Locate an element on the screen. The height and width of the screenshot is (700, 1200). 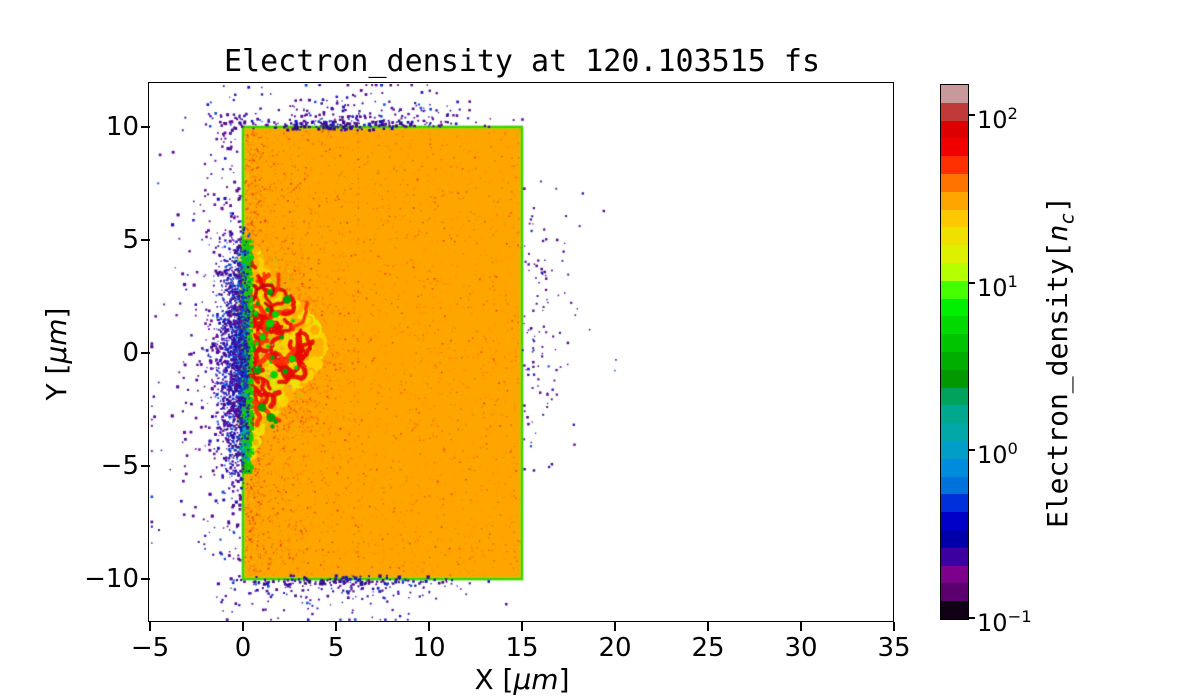
x-tick-label: 20 is located at coordinates (615, 648).